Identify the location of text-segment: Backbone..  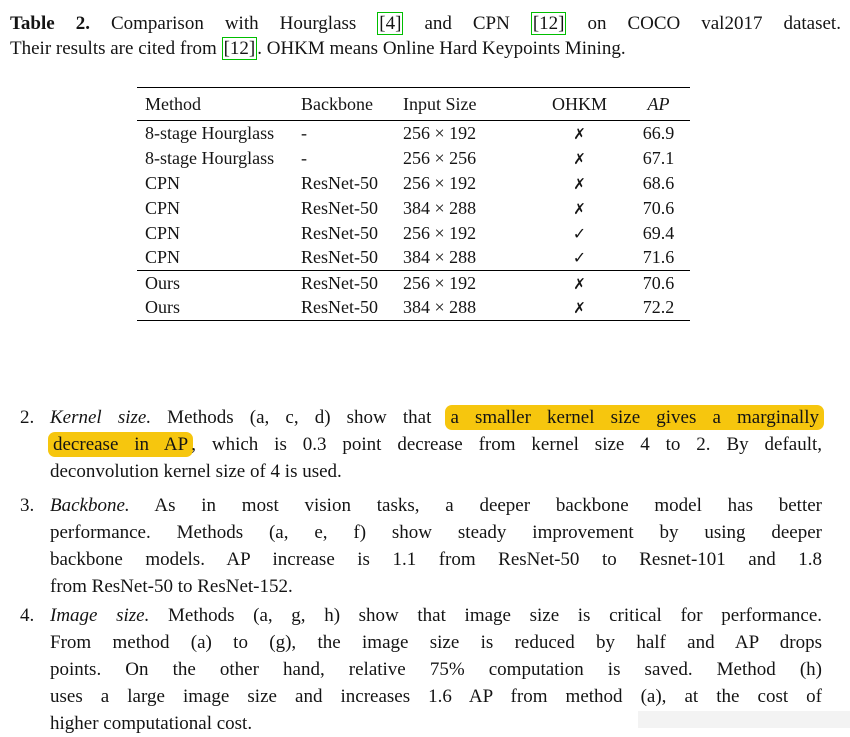
(90, 505).